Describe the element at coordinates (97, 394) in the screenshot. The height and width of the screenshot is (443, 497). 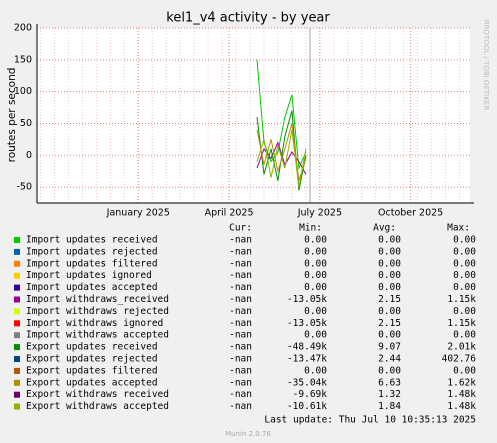
I see `legend-label: Export withdraws received` at that location.